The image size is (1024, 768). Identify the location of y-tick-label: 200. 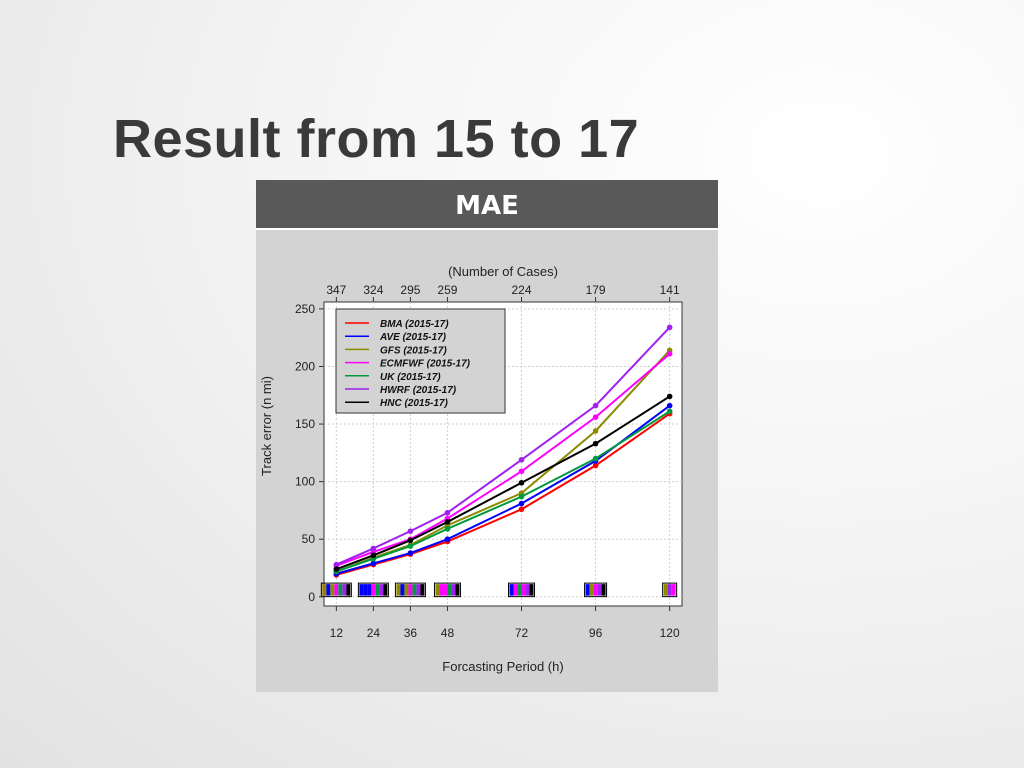
(305, 366).